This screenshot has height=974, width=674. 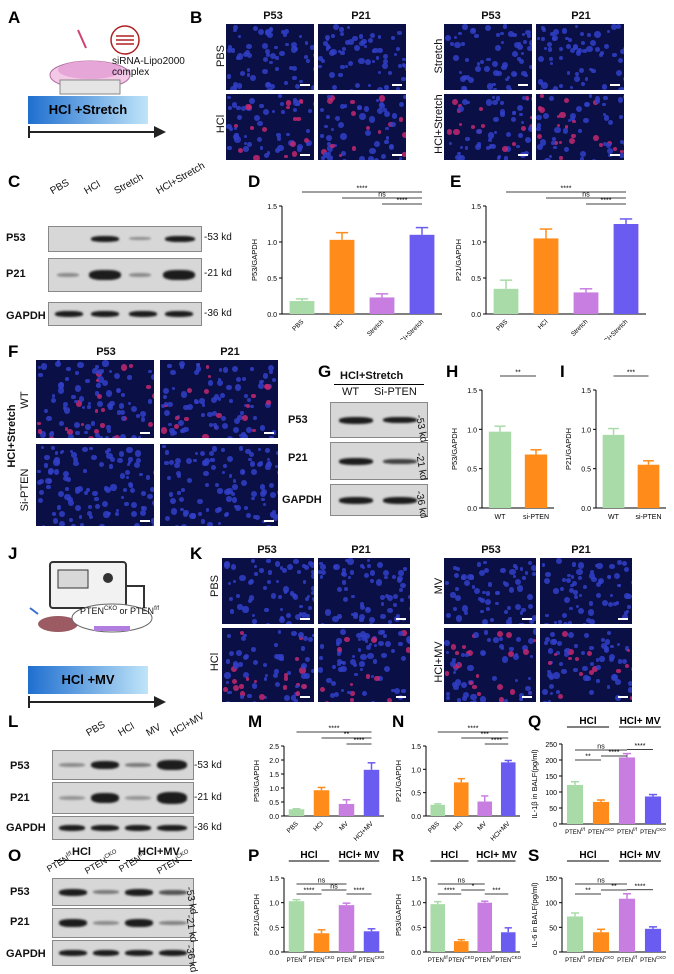 What do you see at coordinates (359, 891) in the screenshot?
I see `sig-label-3: ****` at bounding box center [359, 891].